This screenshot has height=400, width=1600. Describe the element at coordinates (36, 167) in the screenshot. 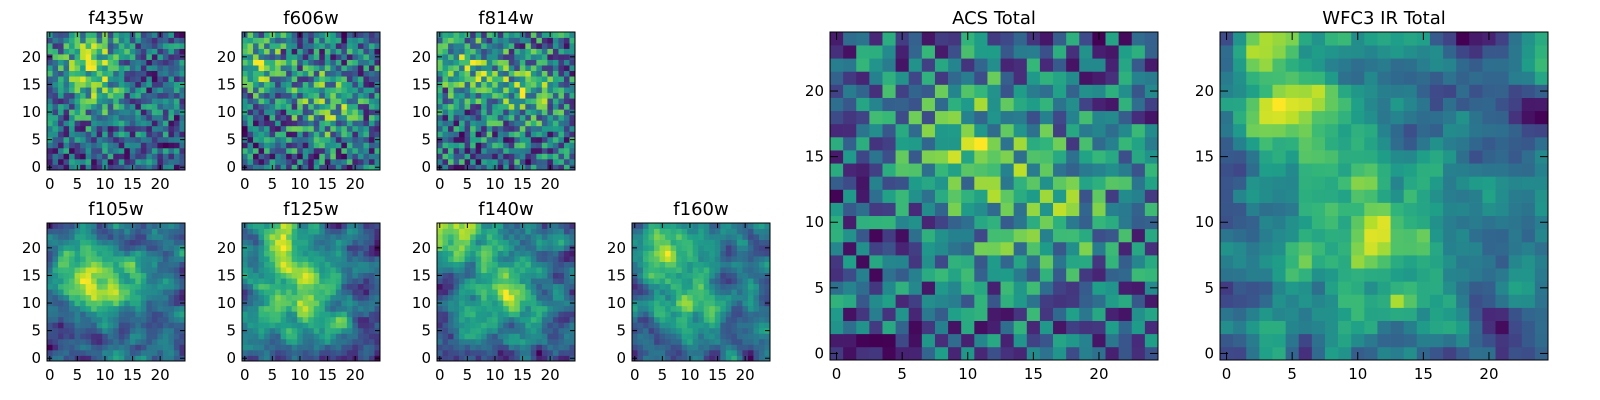

I see `y-tick-label: 0` at that location.